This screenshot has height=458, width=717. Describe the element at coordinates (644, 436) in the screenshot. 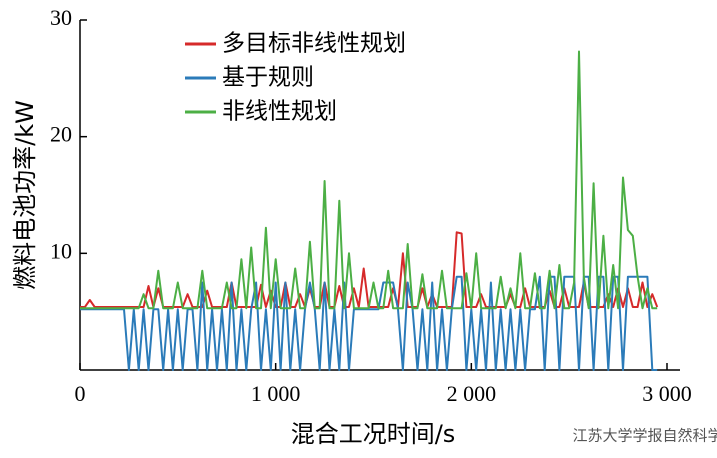

I see `watermark: 江苏大学学报自然科学版` at that location.